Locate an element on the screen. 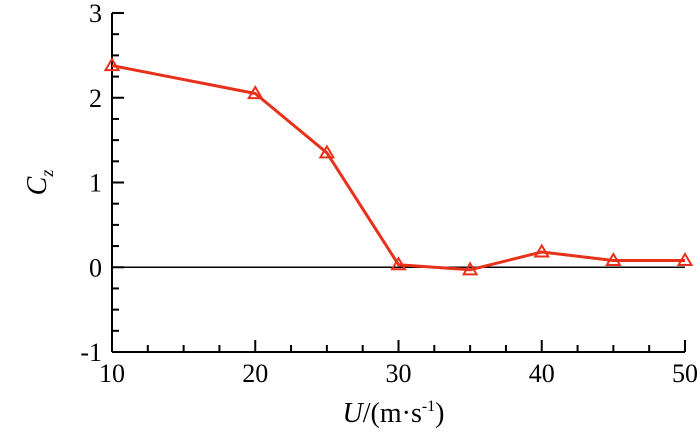 This screenshot has height=432, width=700. y-axis-label: Cz is located at coordinates (39, 183).